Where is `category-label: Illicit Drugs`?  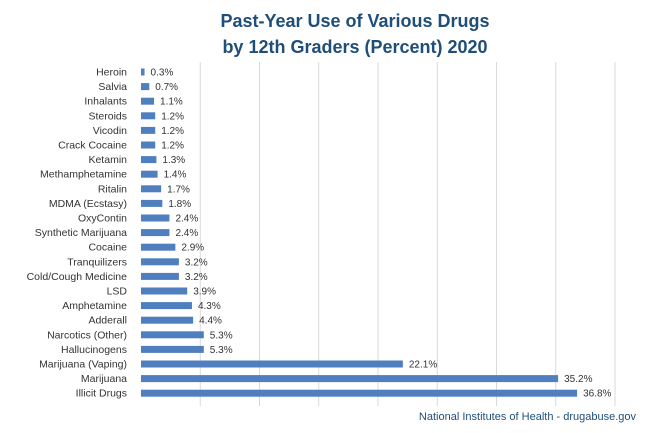
category-label: Illicit Drugs is located at coordinates (101, 394).